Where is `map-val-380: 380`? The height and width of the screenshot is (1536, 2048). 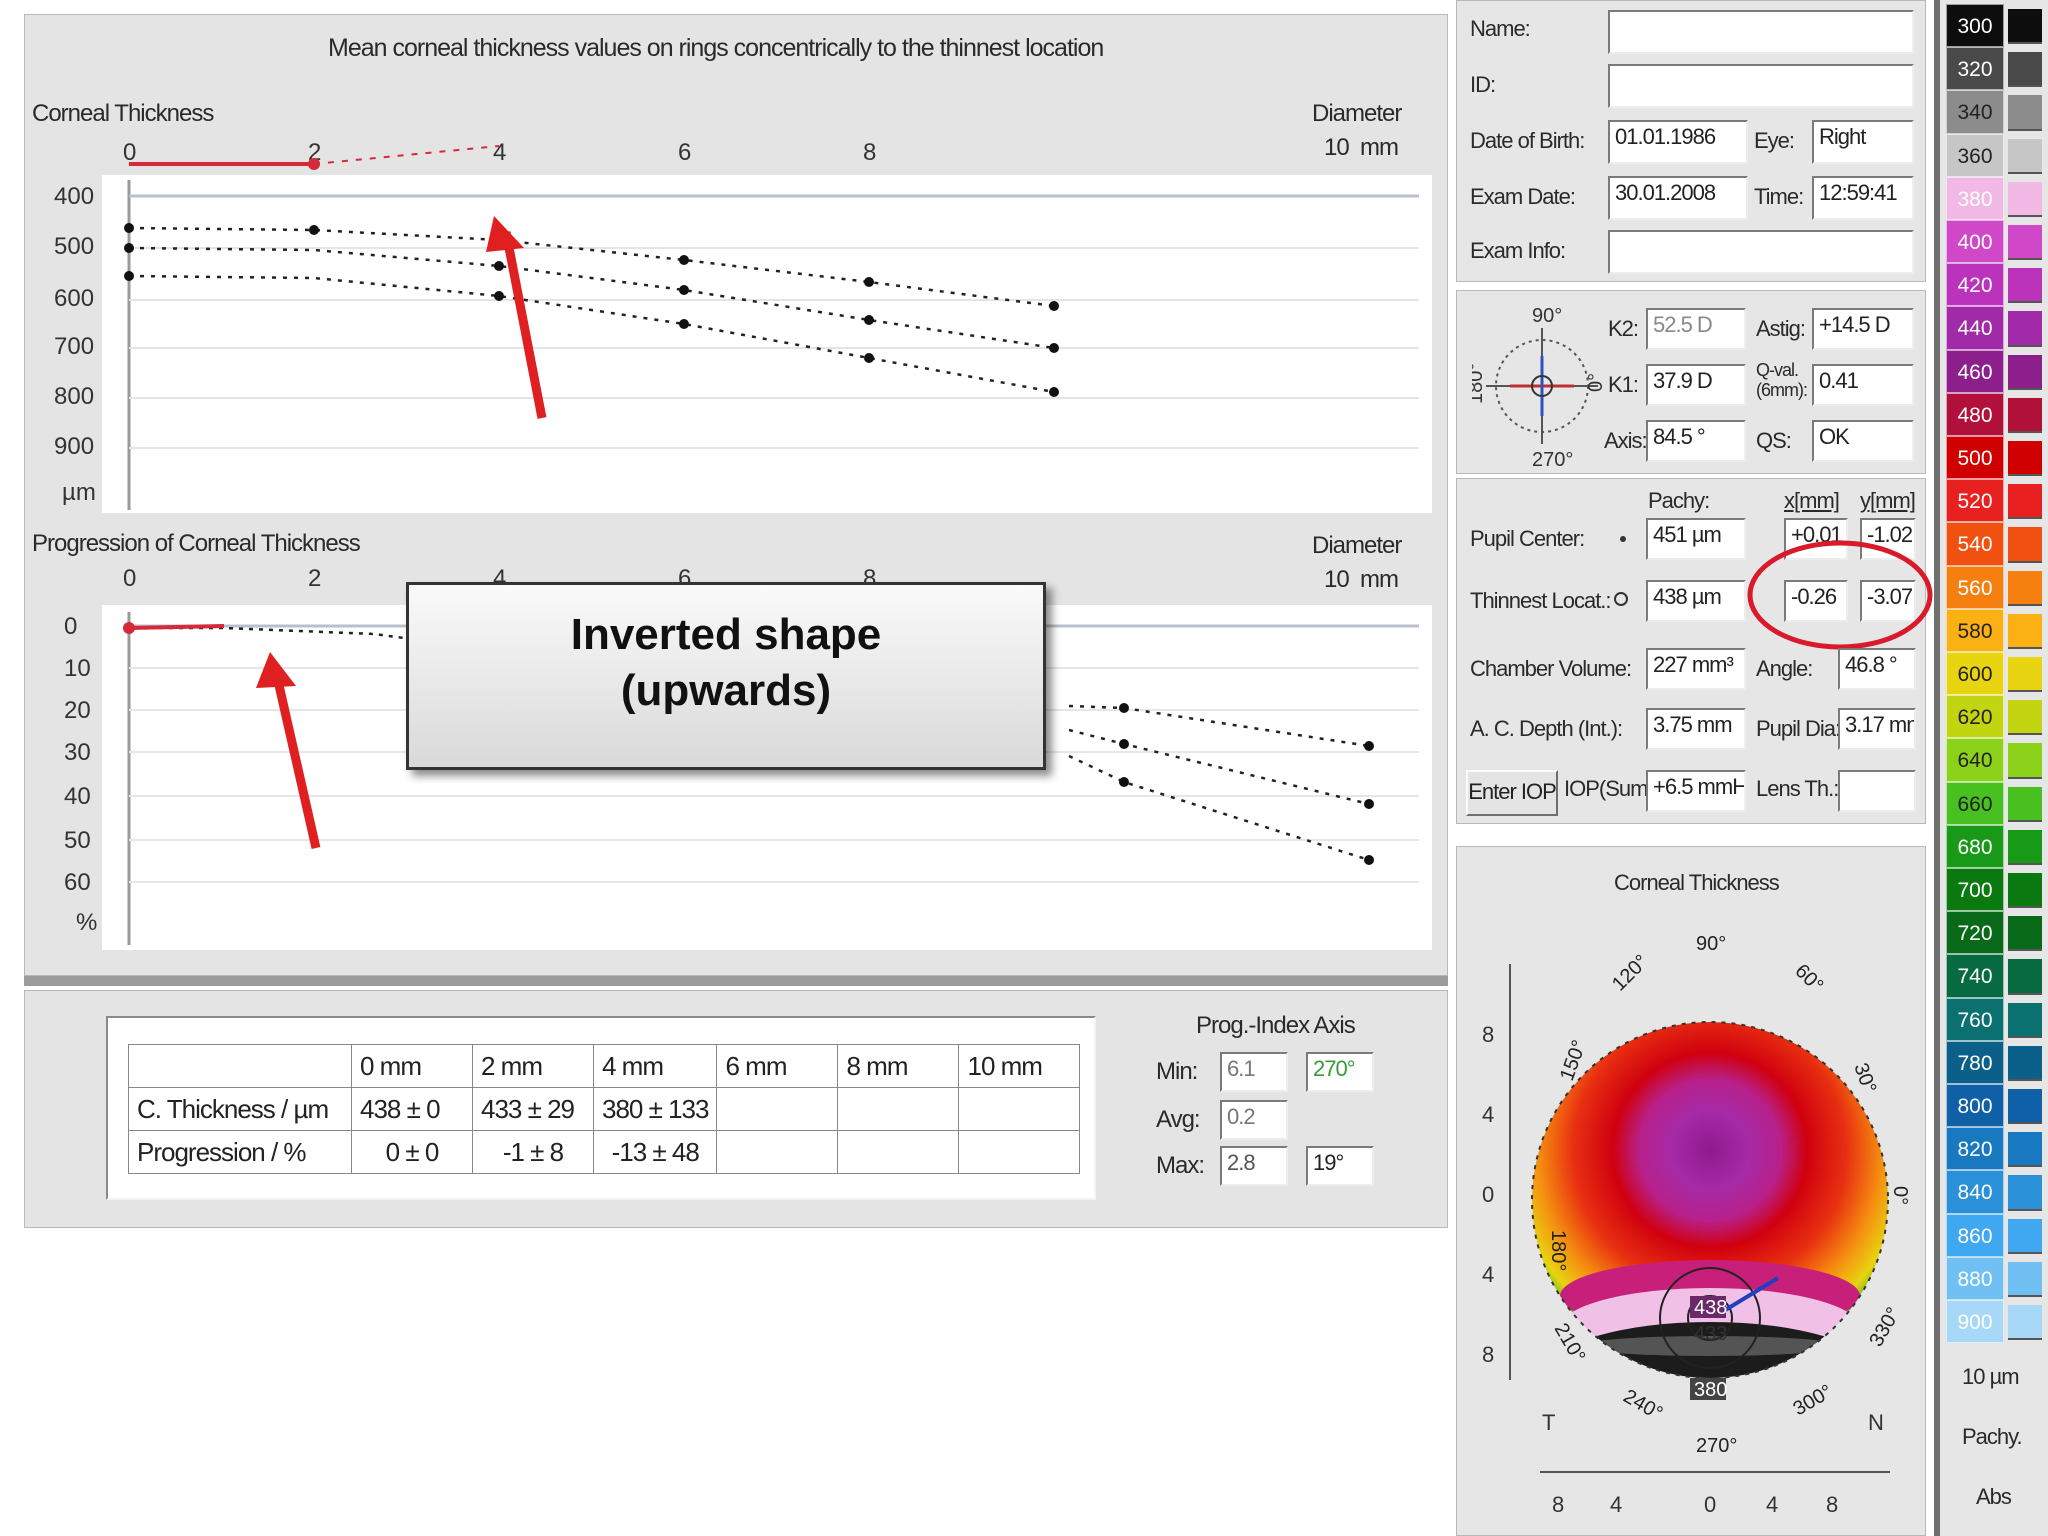 map-val-380: 380 is located at coordinates (1710, 1390).